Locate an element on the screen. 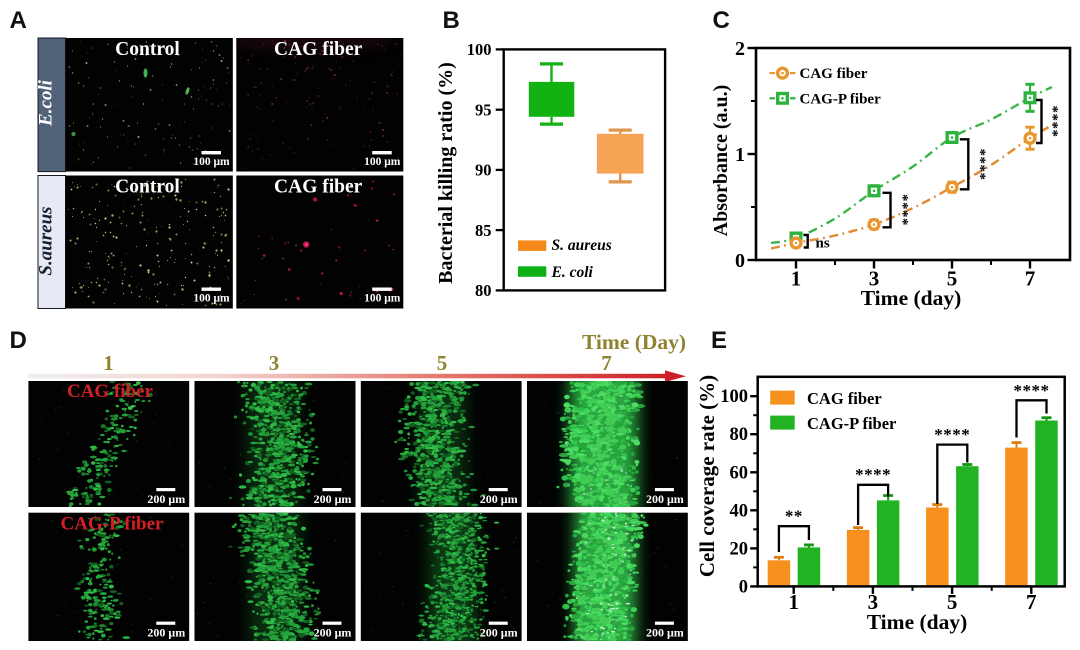 The width and height of the screenshot is (1080, 650). svg-text: S. aureus is located at coordinates (582, 245).